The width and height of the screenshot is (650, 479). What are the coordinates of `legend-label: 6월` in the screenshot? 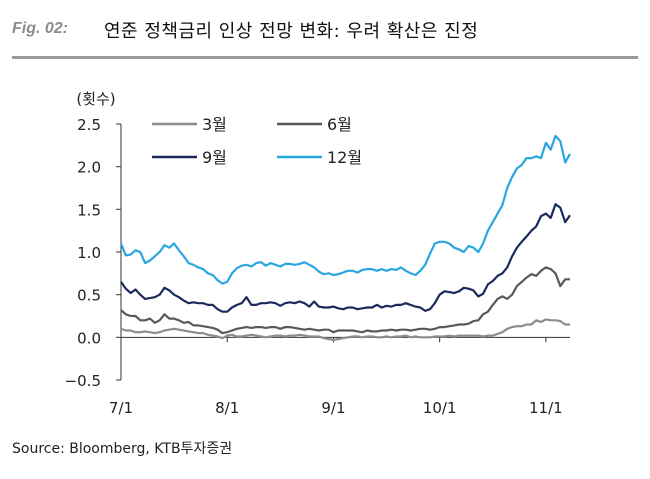 It's located at (339, 124).